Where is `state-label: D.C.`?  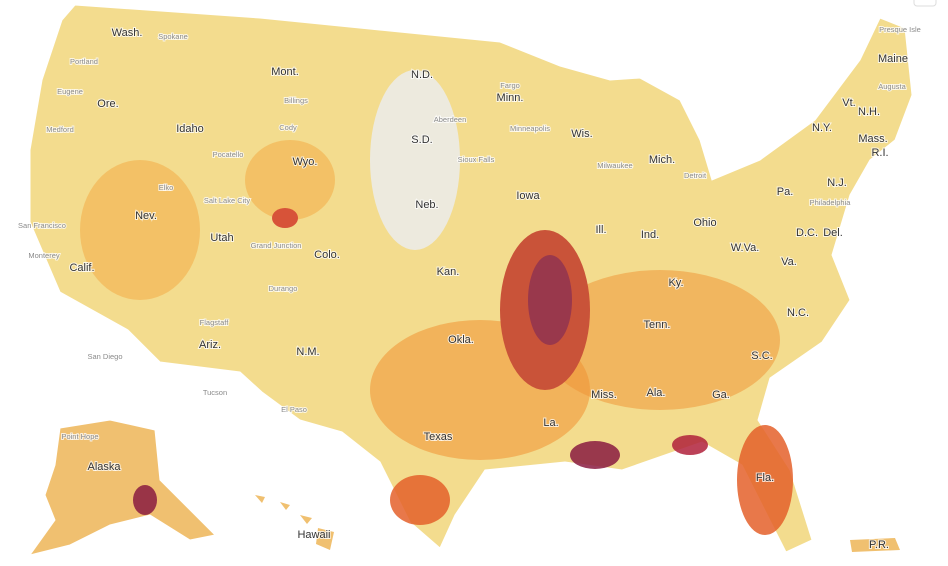
state-label: D.C. is located at coordinates (807, 233).